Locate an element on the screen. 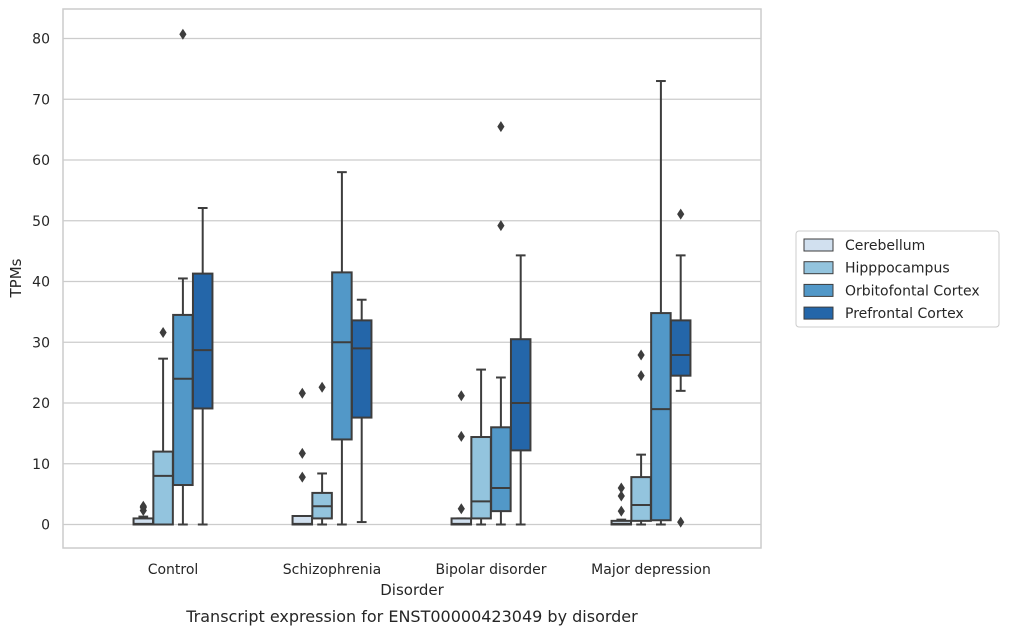  y-tick-label-50: 50 is located at coordinates (41, 222).